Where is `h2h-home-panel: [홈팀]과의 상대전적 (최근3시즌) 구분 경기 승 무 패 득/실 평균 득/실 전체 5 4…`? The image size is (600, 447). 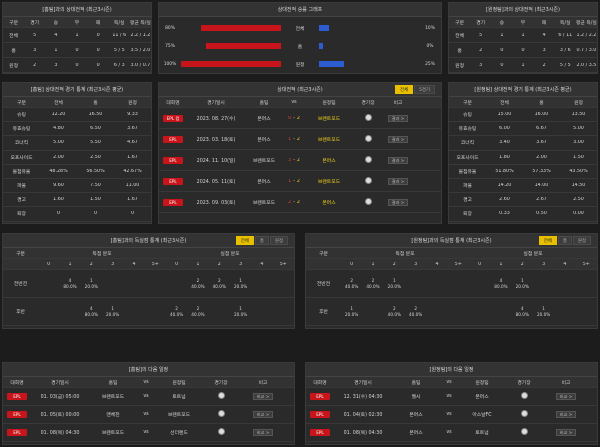 h2h-home-panel: [홈팀]과의 상대전적 (최근3시즌) 구분 경기 승 무 패 득/실 평균 득/실 전체 5 4… is located at coordinates (77, 38).